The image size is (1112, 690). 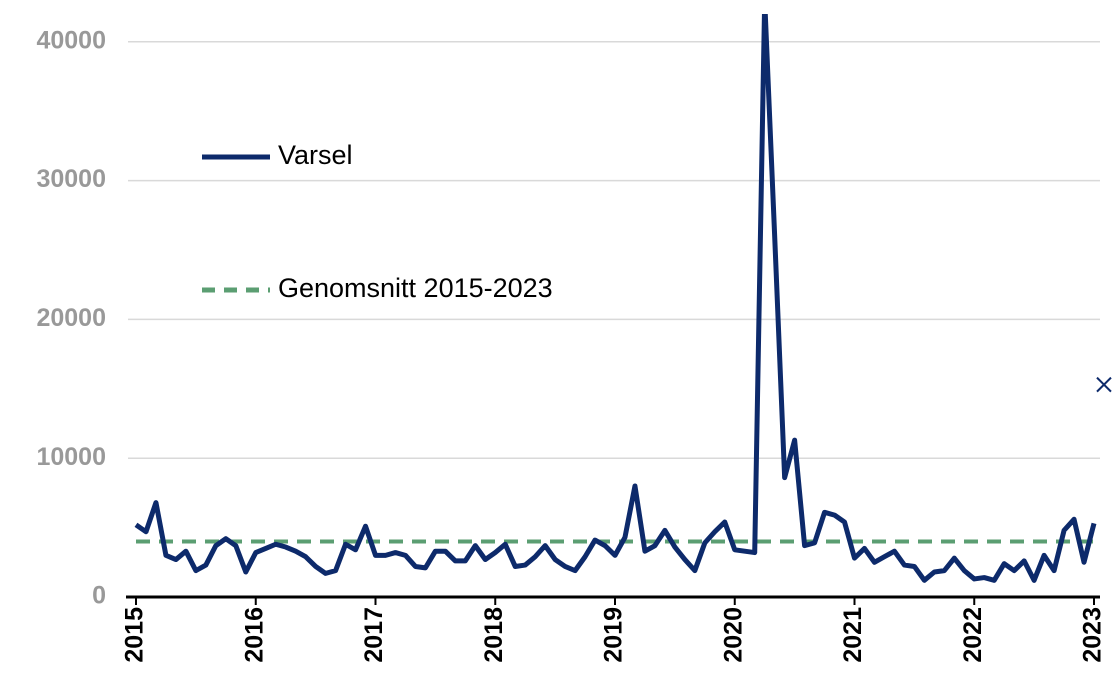 What do you see at coordinates (733, 635) in the screenshot?
I see `x-tick-label: 2020` at bounding box center [733, 635].